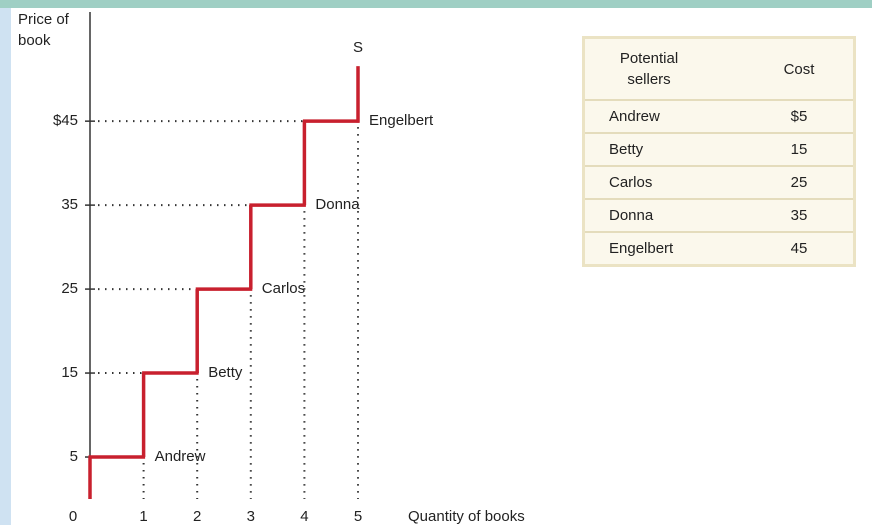 This screenshot has width=872, height=525. I want to click on table-header: Potential sellers Cost, so click(719, 70).